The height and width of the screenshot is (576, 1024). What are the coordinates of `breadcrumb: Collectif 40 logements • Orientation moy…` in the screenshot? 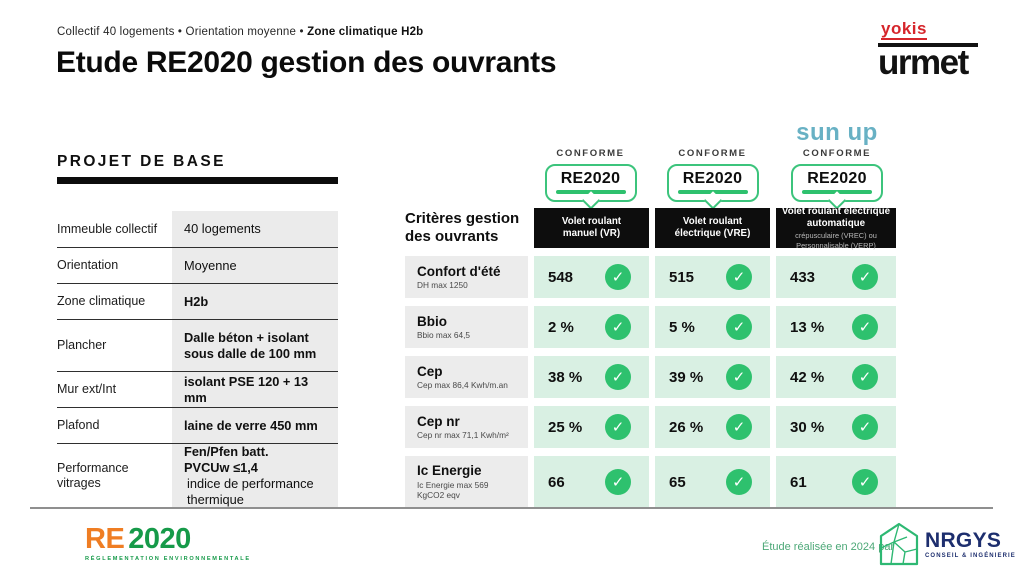 It's located at (240, 32).